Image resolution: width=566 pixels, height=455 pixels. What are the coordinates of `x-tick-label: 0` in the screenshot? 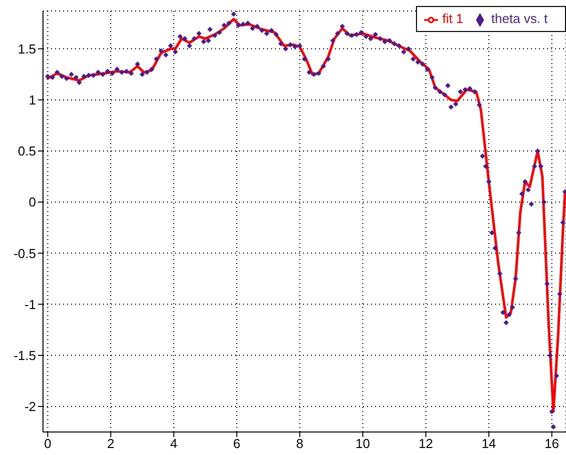 It's located at (48, 444).